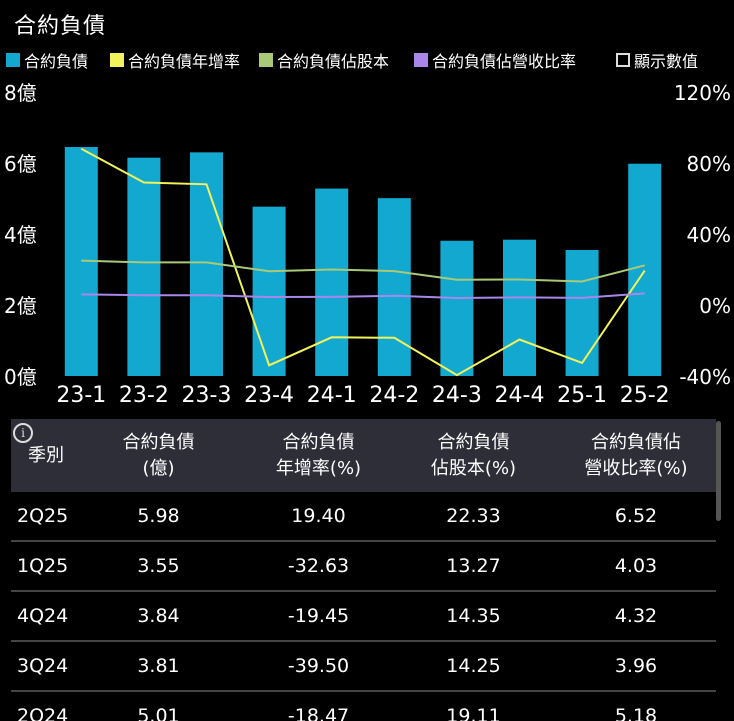 The image size is (734, 721). I want to click on right-axis-tick-label: 40%, so click(709, 235).